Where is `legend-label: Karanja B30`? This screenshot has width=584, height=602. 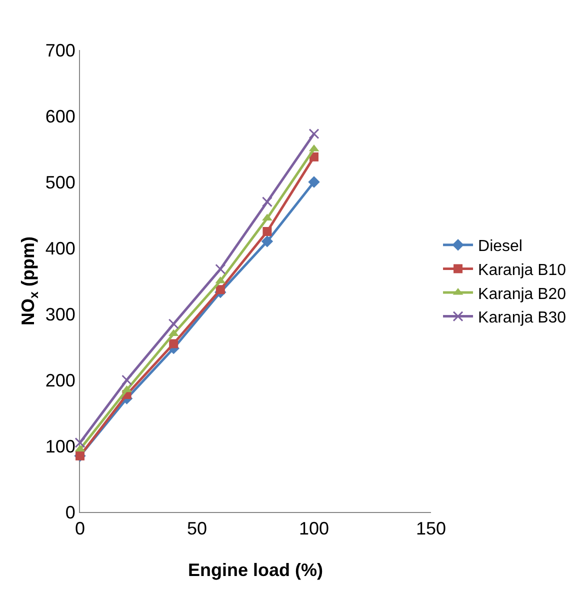 legend-label: Karanja B30 is located at coordinates (522, 318).